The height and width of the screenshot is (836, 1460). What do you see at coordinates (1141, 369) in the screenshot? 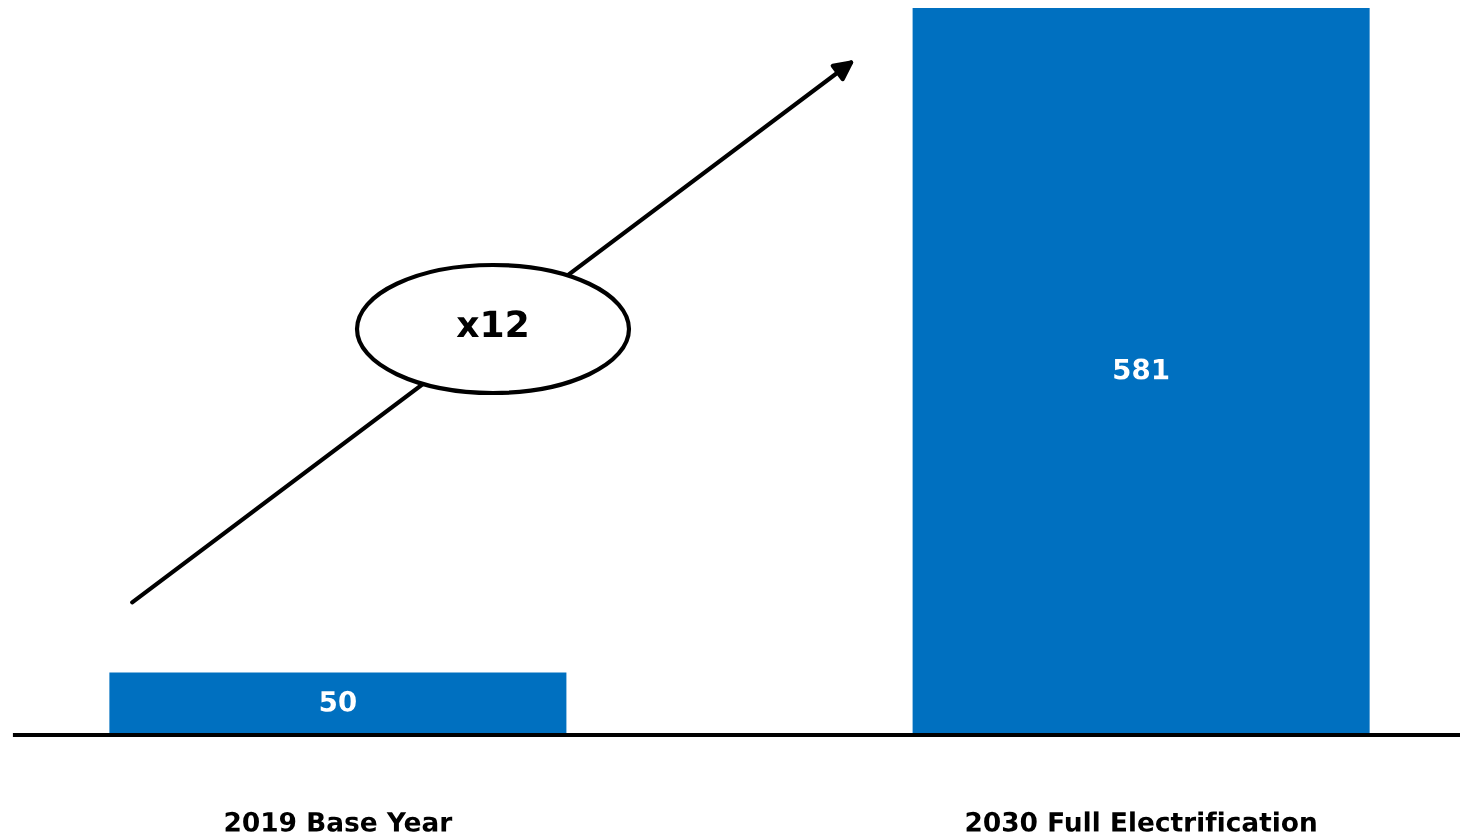
I see `data-label: 581` at bounding box center [1141, 369].